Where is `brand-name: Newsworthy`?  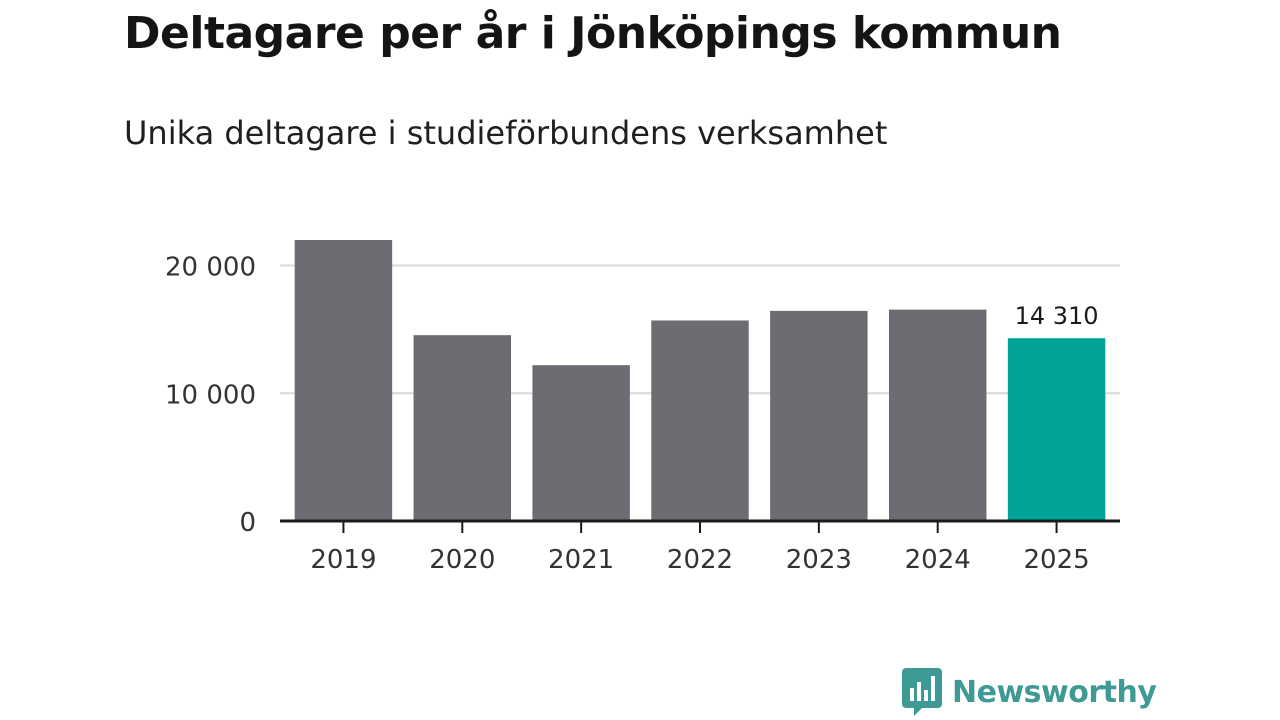 brand-name: Newsworthy is located at coordinates (1054, 692).